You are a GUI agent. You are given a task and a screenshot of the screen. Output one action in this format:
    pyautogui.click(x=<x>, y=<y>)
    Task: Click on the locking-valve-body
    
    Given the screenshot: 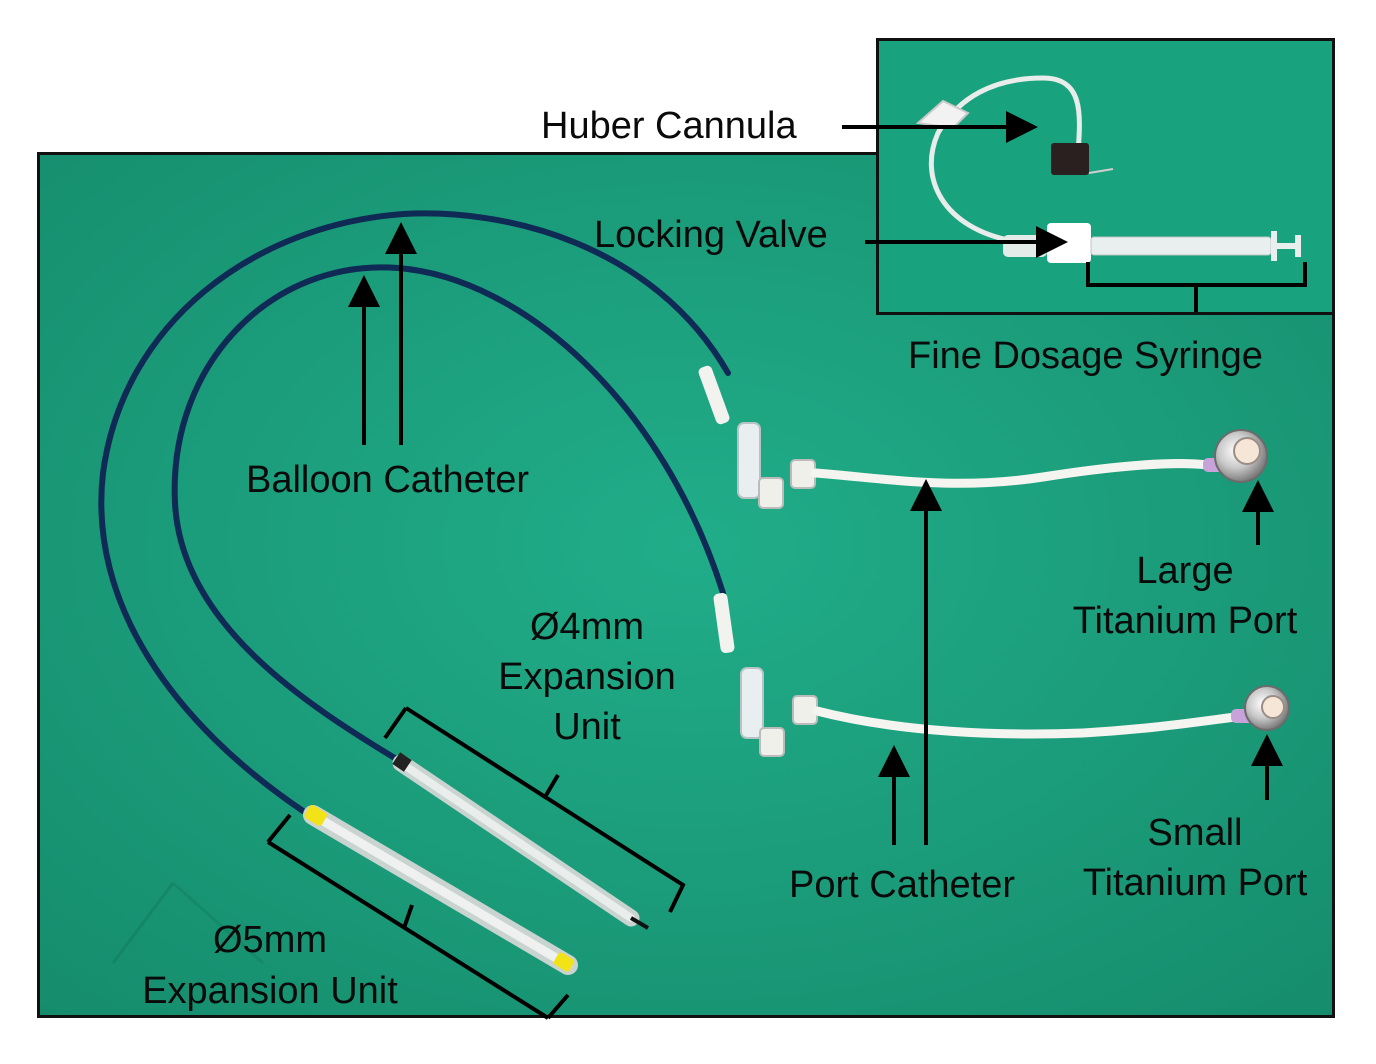 What is the action you would take?
    pyautogui.click(x=1069, y=243)
    